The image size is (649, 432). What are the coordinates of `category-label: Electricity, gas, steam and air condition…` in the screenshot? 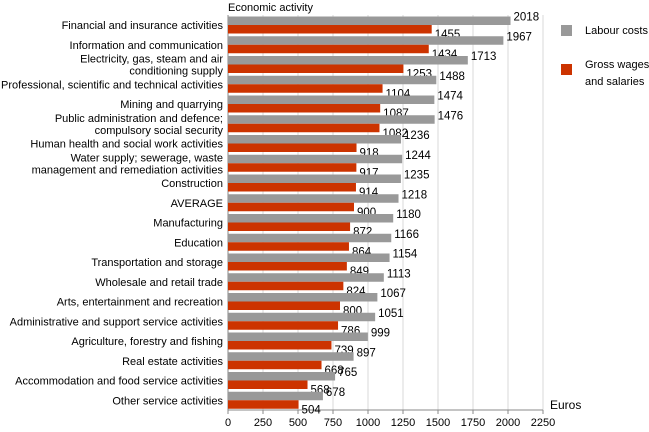 It's located at (151, 66).